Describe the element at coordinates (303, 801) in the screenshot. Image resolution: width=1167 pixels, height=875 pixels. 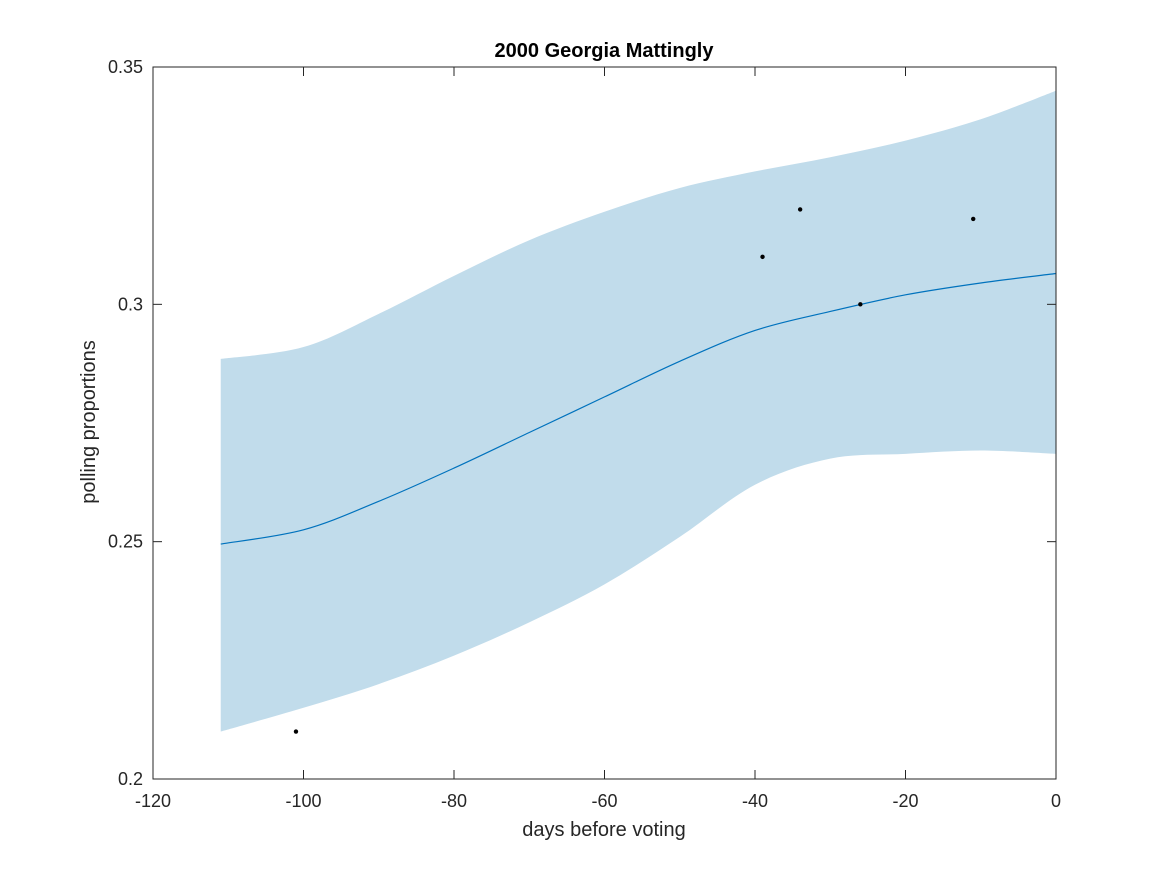
I see `x-tick-label: -100` at that location.